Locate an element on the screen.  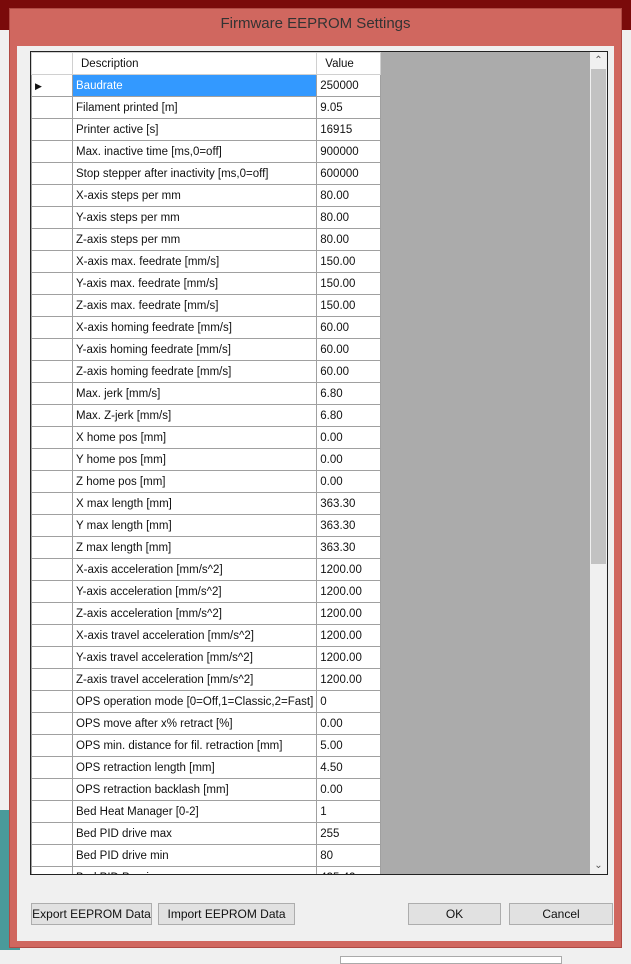
description-cell: Z-axis travel acceleration [mm/s^2] is located at coordinates (194, 679).